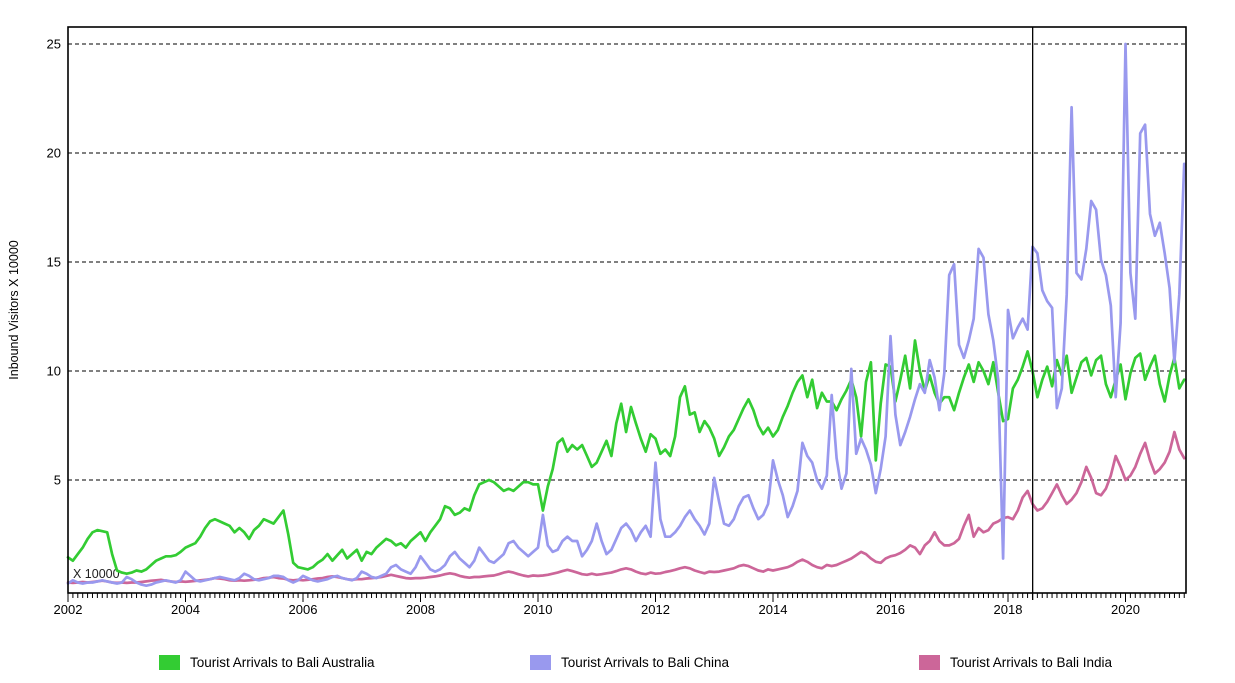  Describe the element at coordinates (1031, 662) in the screenshot. I see `legend-label-india: Tourist Arrivals to Bali India` at that location.